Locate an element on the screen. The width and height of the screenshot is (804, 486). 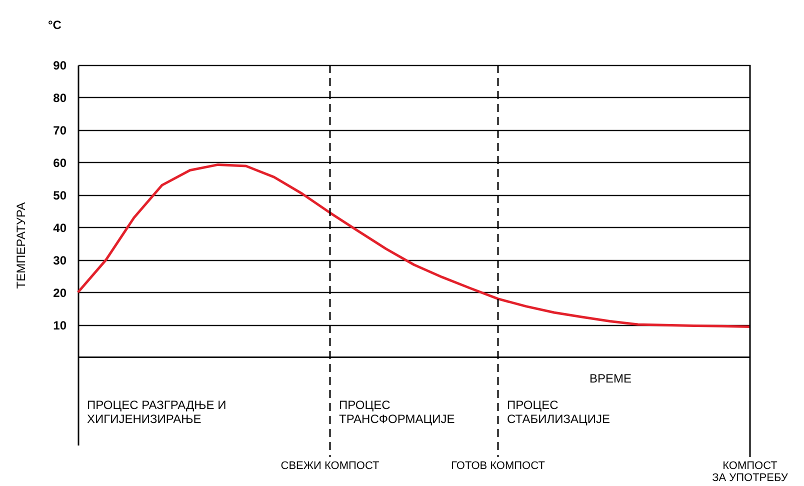
y-tick-label: 80 is located at coordinates (60, 97).